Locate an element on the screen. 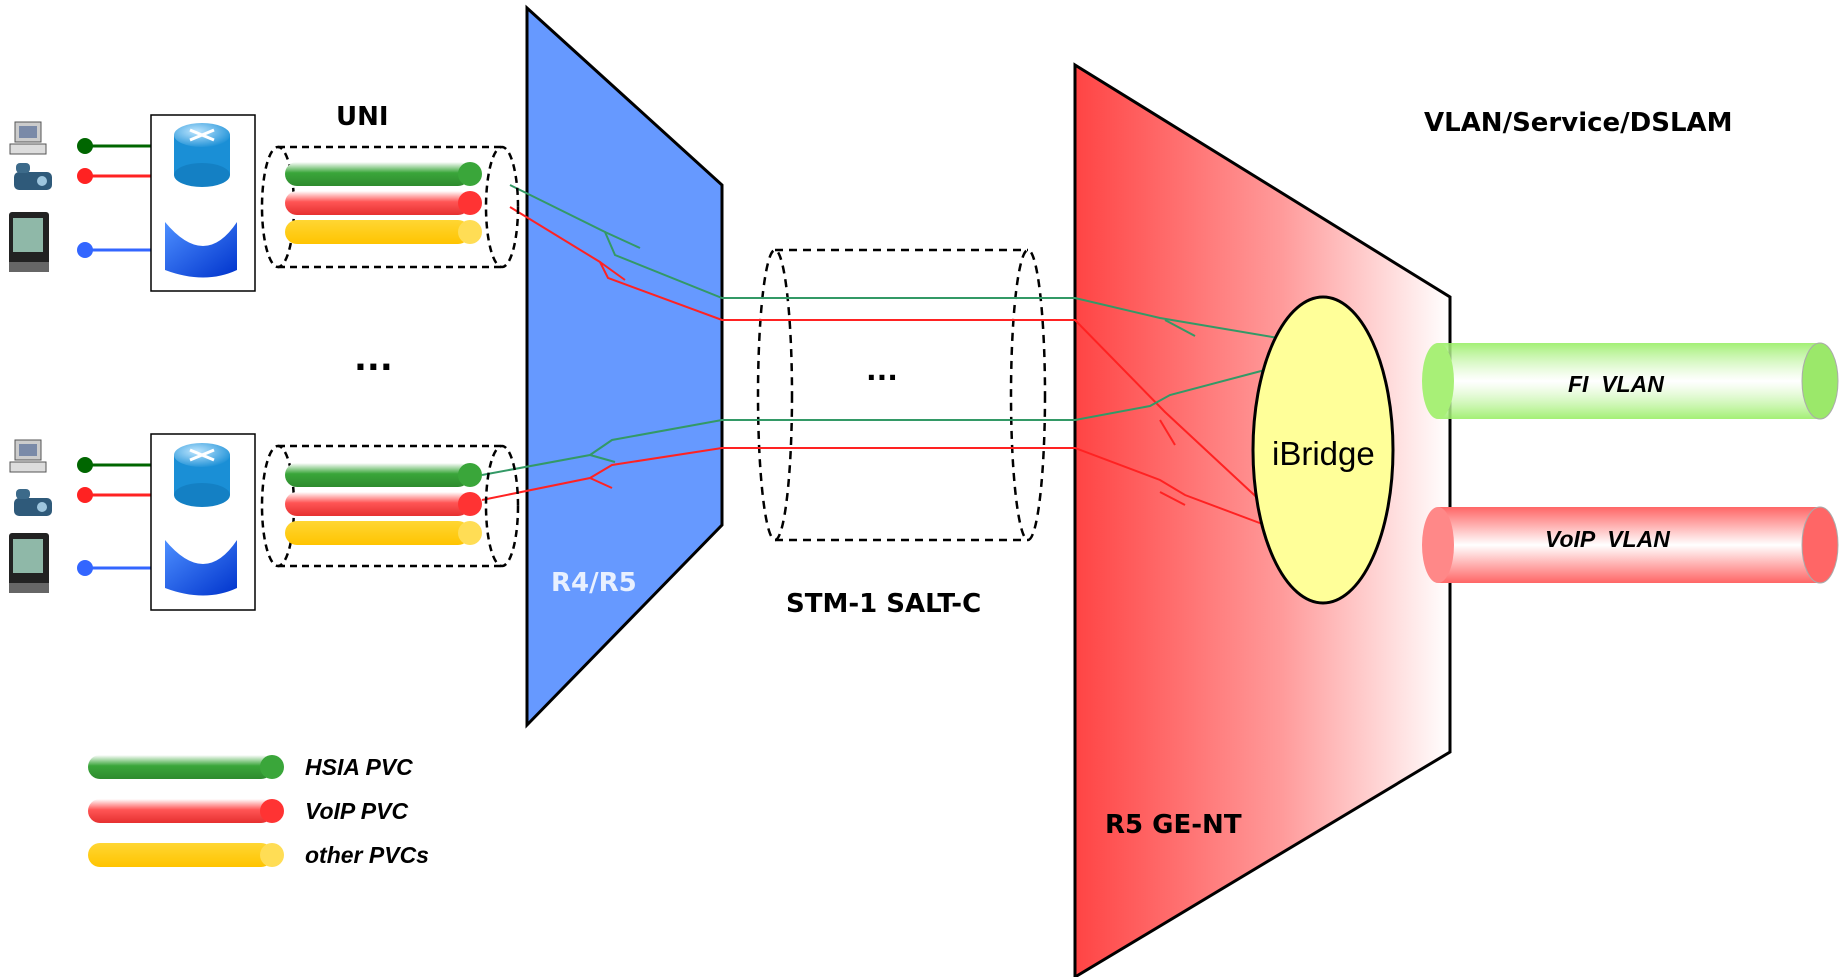 Image resolution: width=1843 pixels, height=977 pixels. r4r5-panel is located at coordinates (624, 366).